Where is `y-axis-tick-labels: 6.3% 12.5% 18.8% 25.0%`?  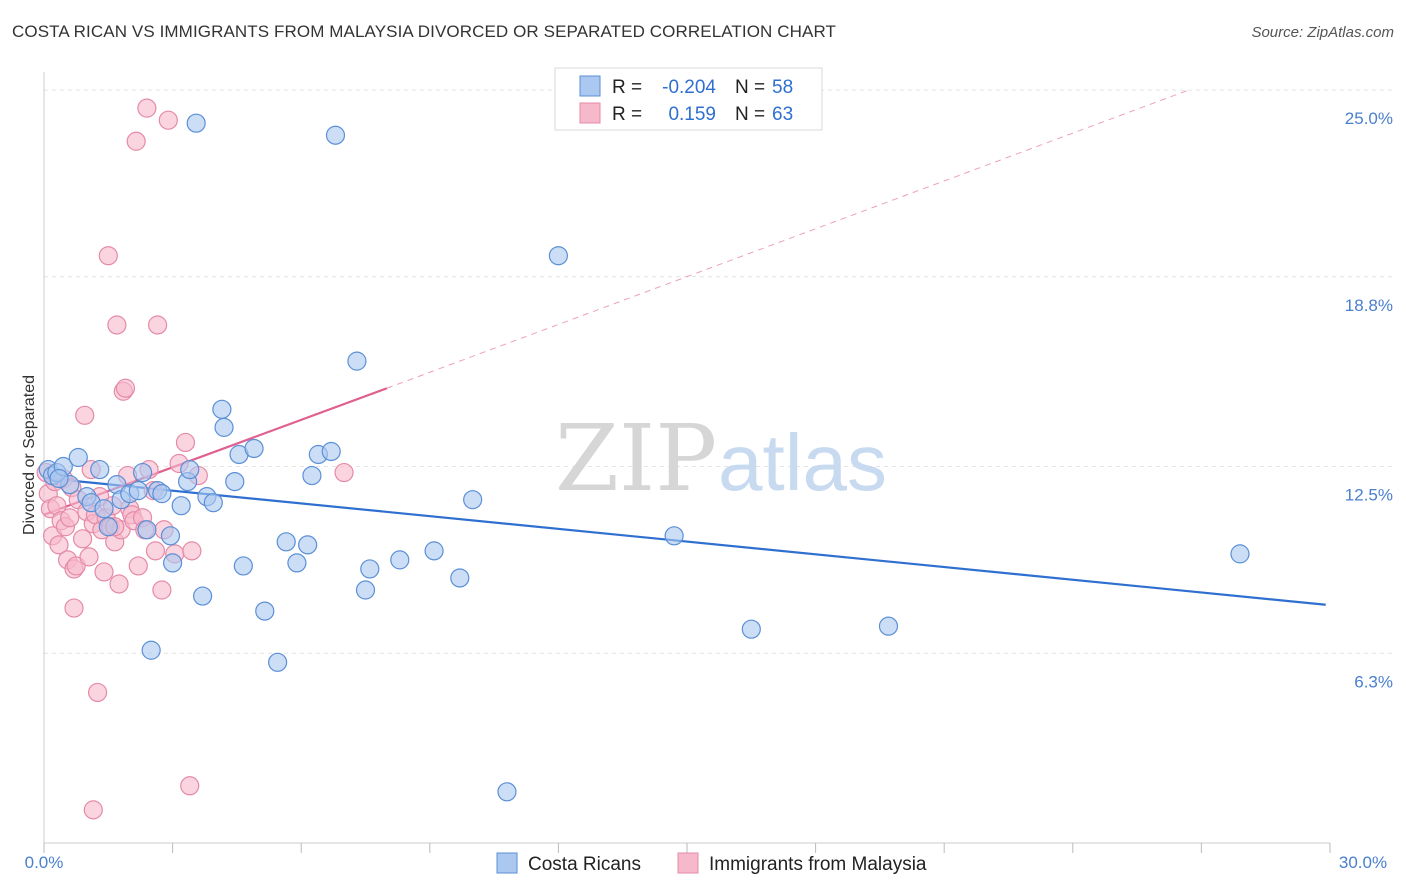
y-axis-tick-labels: 6.3% 12.5% 18.8% 25.0% is located at coordinates (1369, 400).